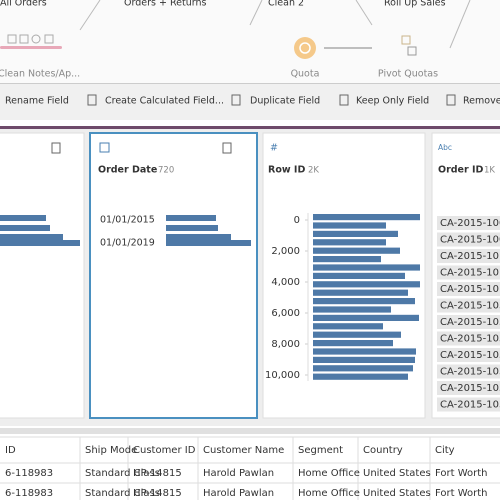 This screenshot has height=500, width=500. I want to click on quota-icon, so click(305, 48).